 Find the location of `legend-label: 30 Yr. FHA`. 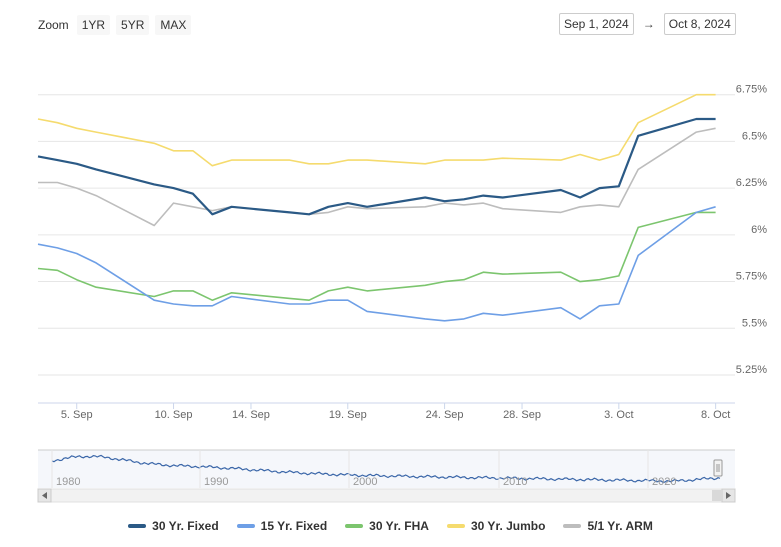

legend-label: 30 Yr. FHA is located at coordinates (399, 526).